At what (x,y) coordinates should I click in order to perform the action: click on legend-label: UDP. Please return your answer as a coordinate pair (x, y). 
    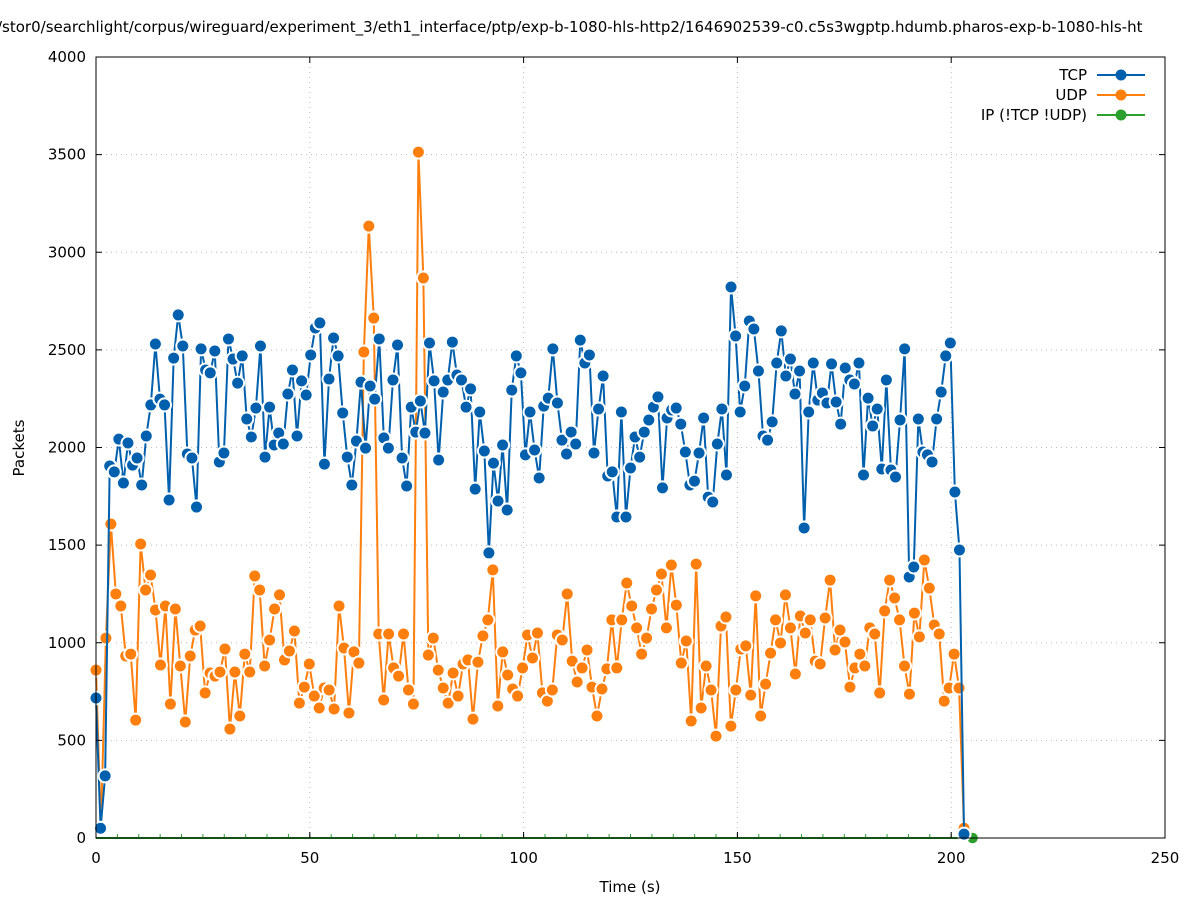
    Looking at the image, I should click on (1071, 95).